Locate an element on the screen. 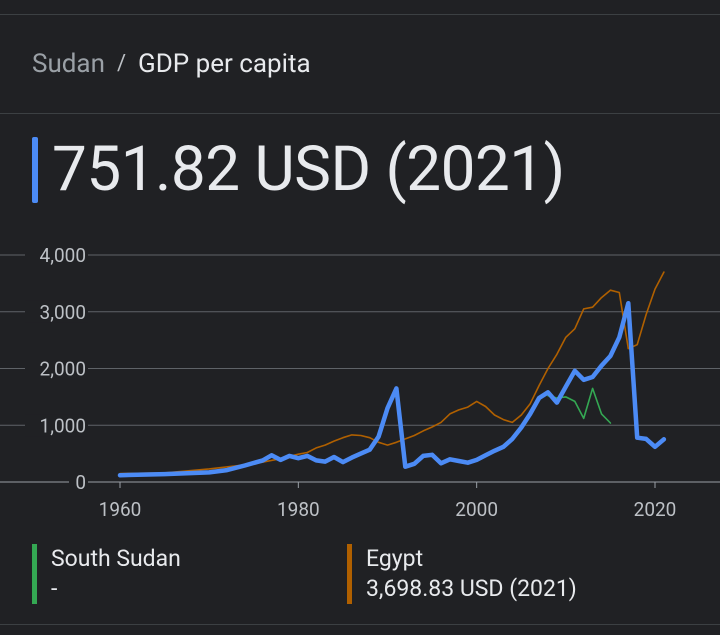 The width and height of the screenshot is (720, 635). headline-value: 751.82 USD (2021) is located at coordinates (308, 169).